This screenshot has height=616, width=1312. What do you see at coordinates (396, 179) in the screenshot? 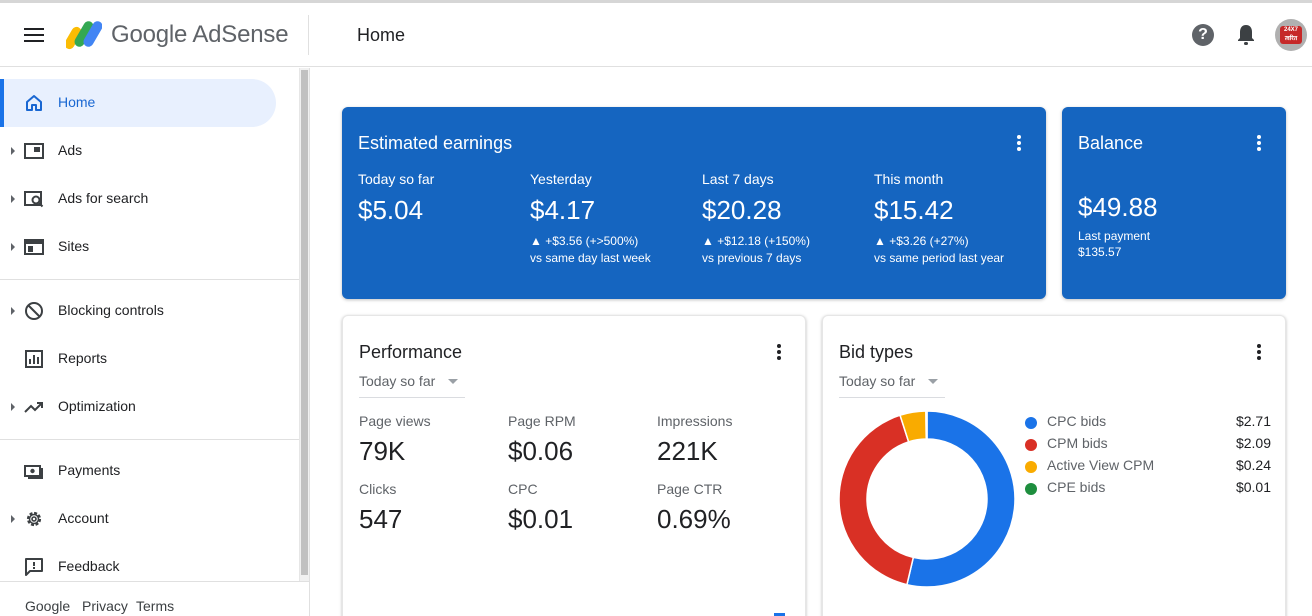
I see `metric-label: Today so far` at bounding box center [396, 179].